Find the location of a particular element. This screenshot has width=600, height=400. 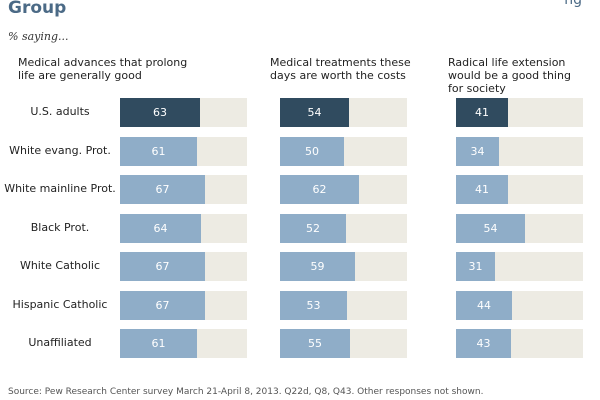

row-label: White evang. Prot. is located at coordinates (60, 150).